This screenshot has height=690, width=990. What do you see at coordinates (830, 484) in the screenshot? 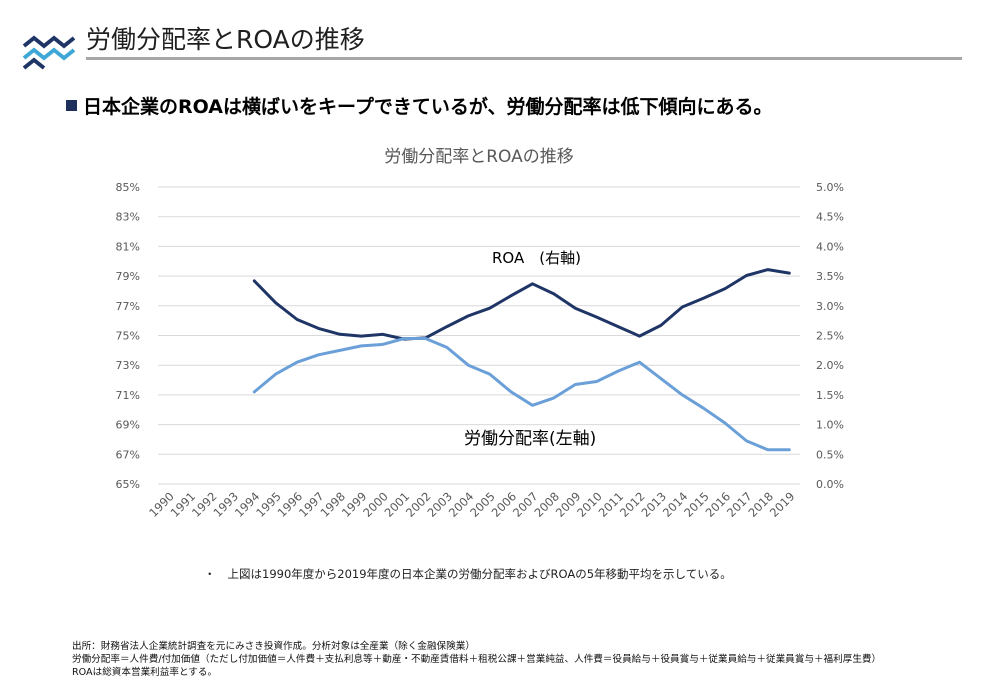
I see `y-right-tick-label: 0.0%` at bounding box center [830, 484].